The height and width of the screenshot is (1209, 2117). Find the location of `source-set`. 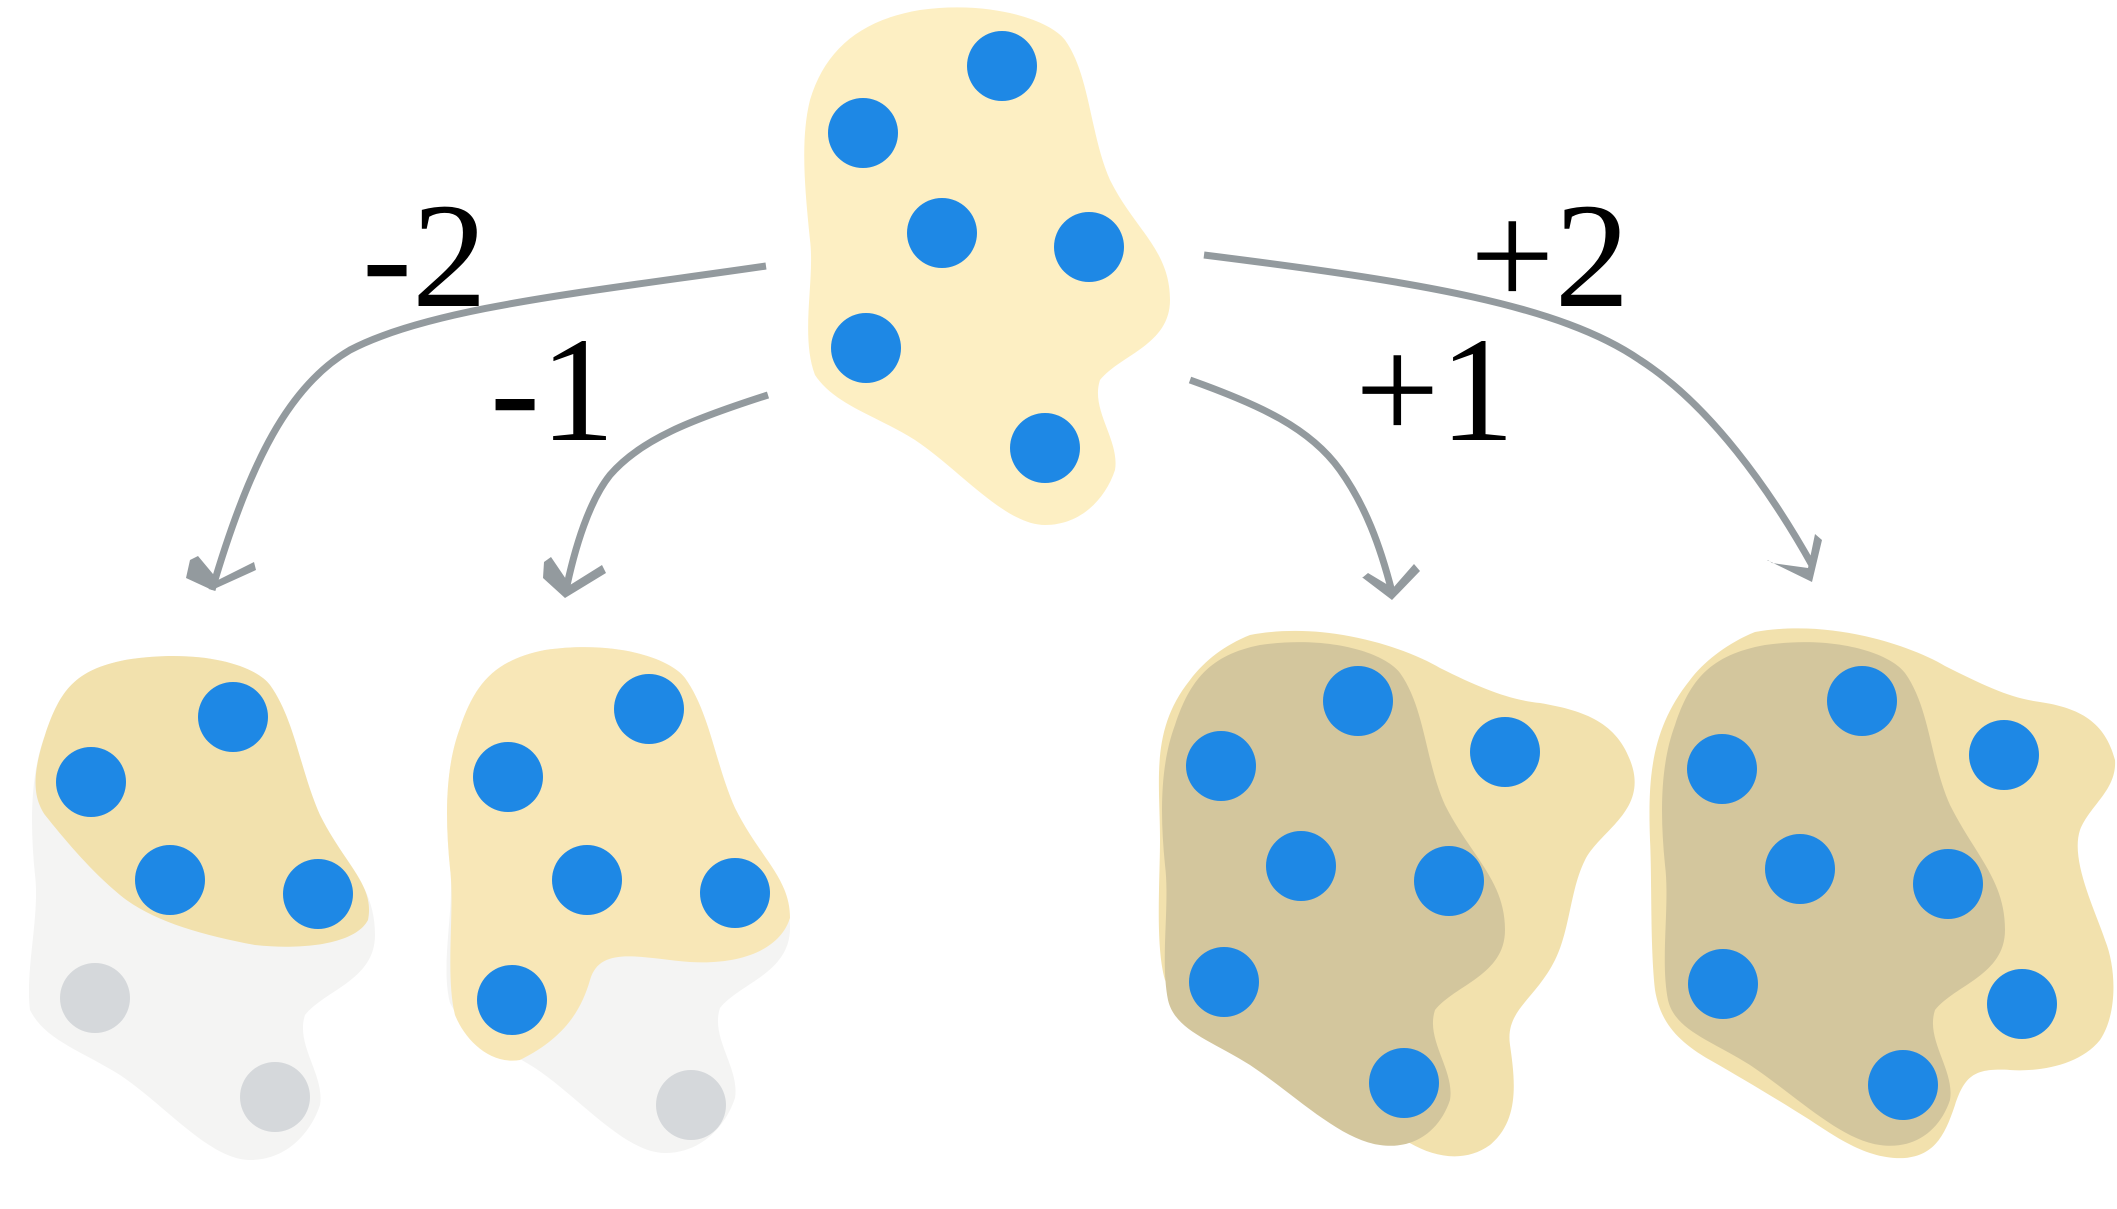

source-set is located at coordinates (987, 266).